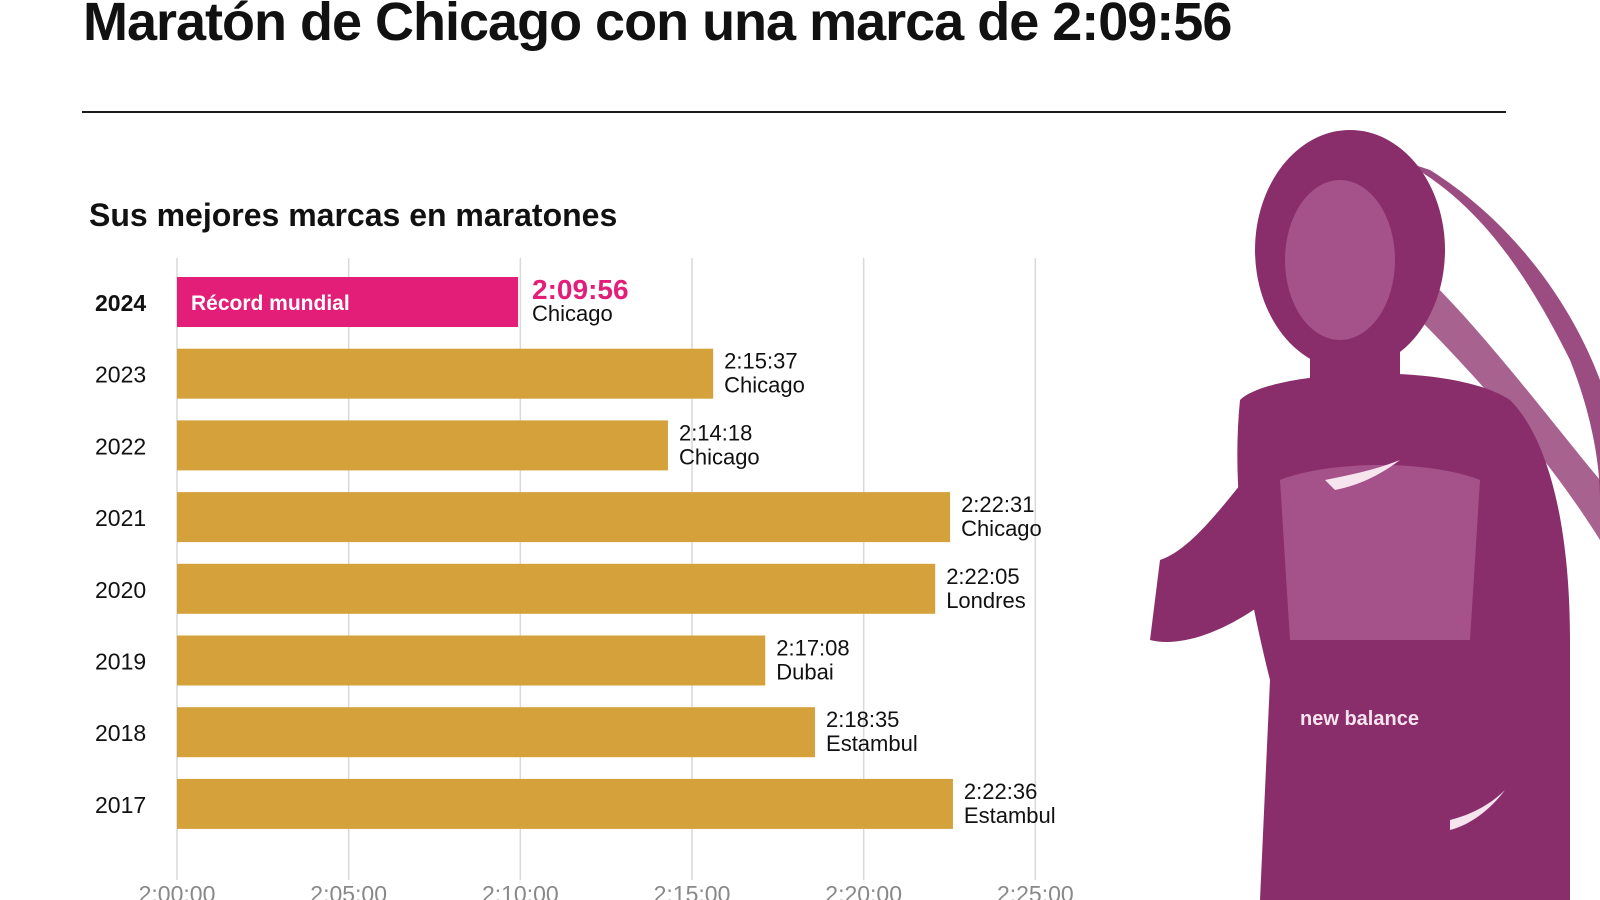 The image size is (1600, 900). What do you see at coordinates (794, 112) in the screenshot?
I see `title-divider` at bounding box center [794, 112].